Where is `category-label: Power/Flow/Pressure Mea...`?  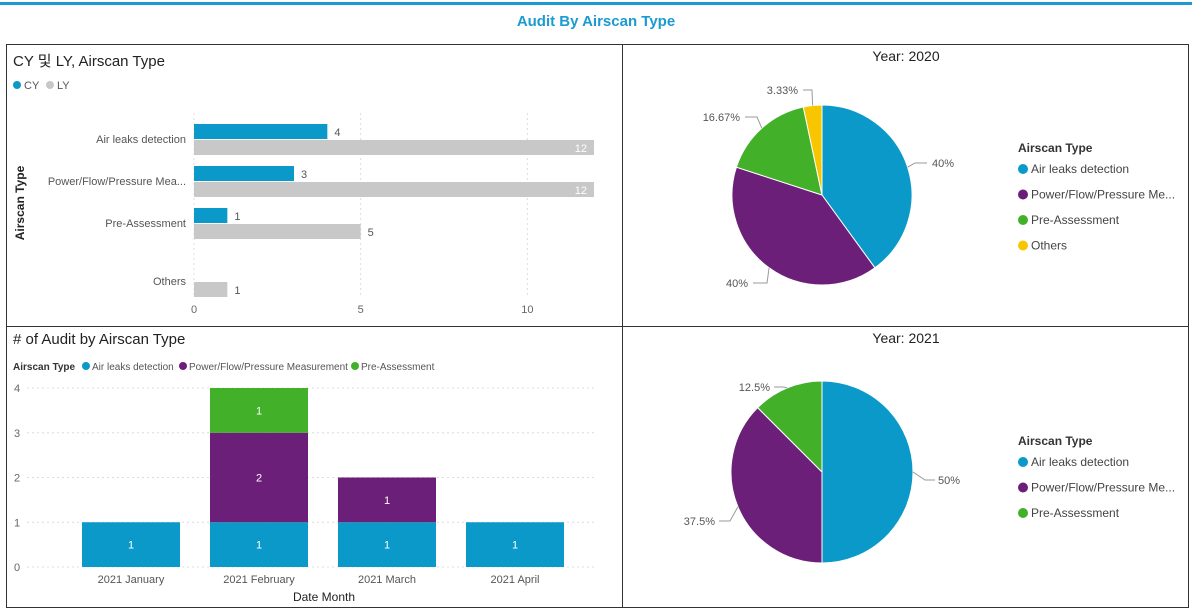 category-label: Power/Flow/Pressure Mea... is located at coordinates (117, 182).